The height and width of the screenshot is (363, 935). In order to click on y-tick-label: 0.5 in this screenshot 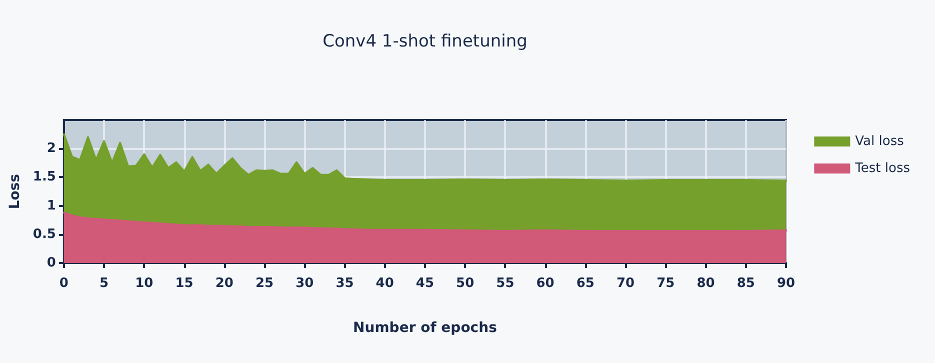, I will do `click(44, 234)`.